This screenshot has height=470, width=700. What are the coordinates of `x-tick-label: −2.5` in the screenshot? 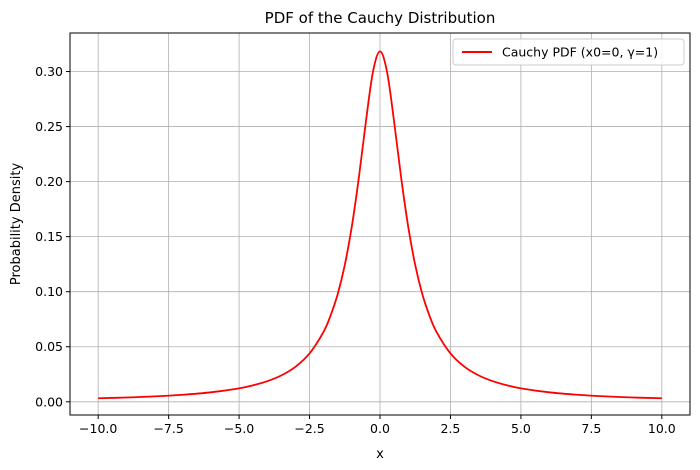 It's located at (309, 428).